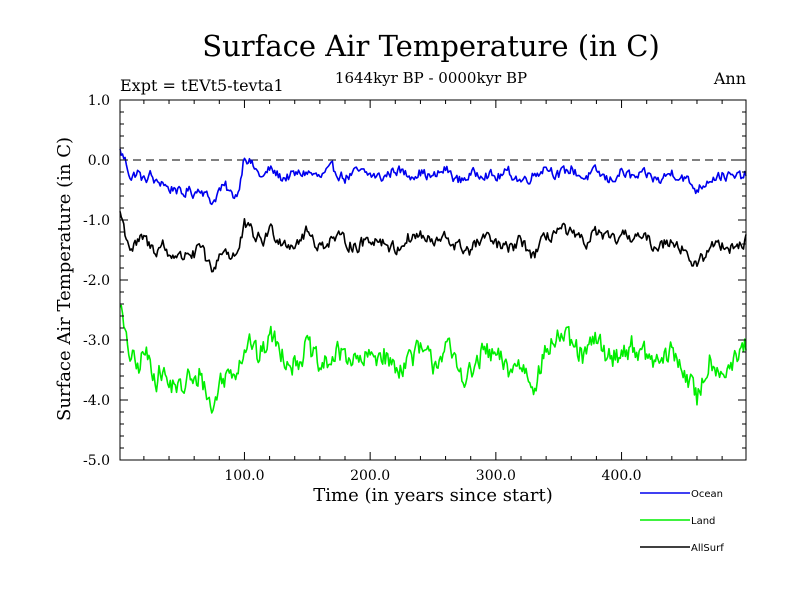 The height and width of the screenshot is (600, 800). I want to click on x-axis-label: Time (in years since start), so click(433, 495).